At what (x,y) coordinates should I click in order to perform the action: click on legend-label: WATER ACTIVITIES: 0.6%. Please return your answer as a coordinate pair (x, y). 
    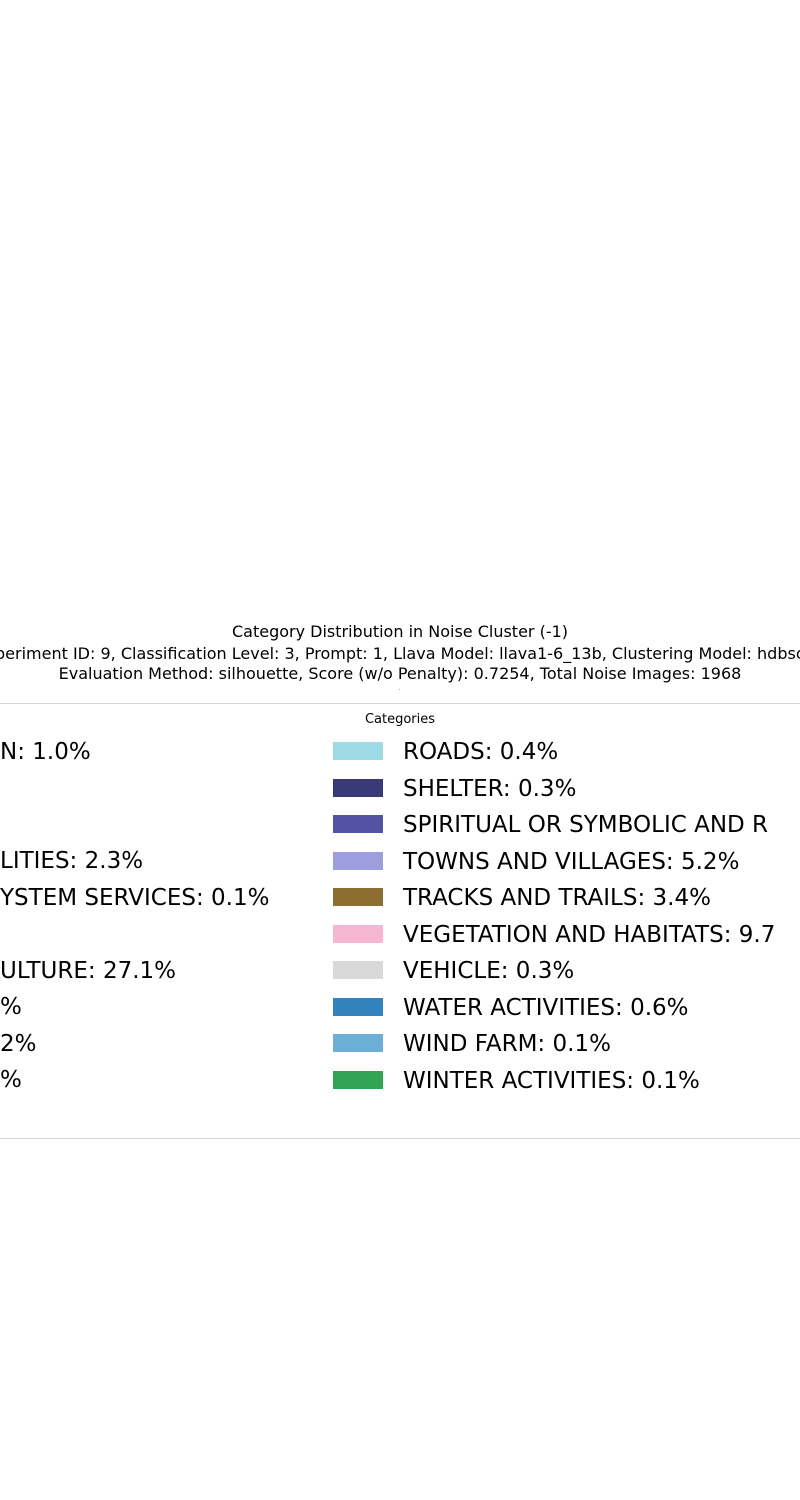
    Looking at the image, I should click on (546, 1007).